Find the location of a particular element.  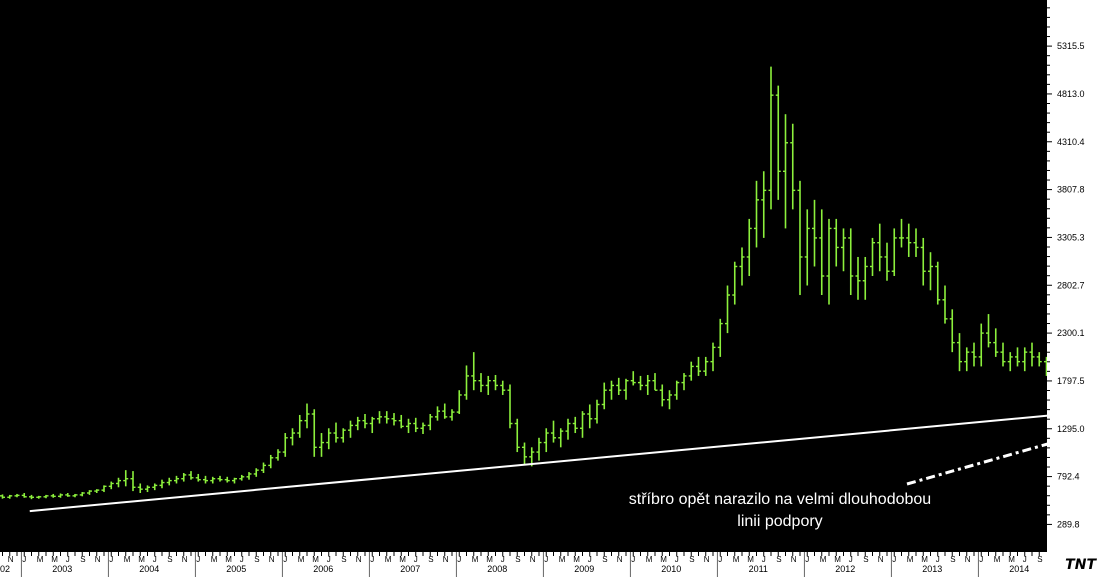

y-tick-label: 2802.7 is located at coordinates (1071, 285).